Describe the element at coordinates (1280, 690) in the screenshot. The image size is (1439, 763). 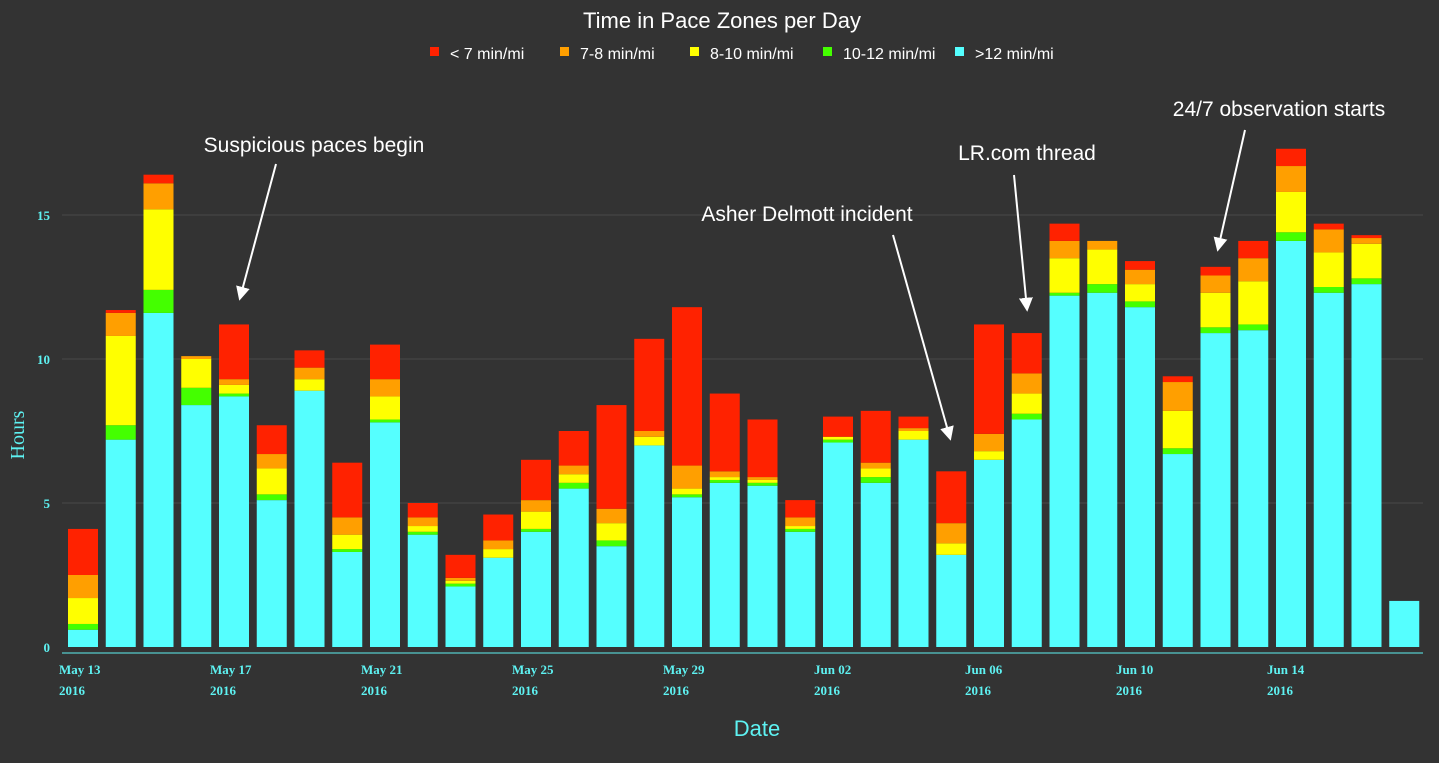
I see `x-tick-year-32: 2016` at that location.